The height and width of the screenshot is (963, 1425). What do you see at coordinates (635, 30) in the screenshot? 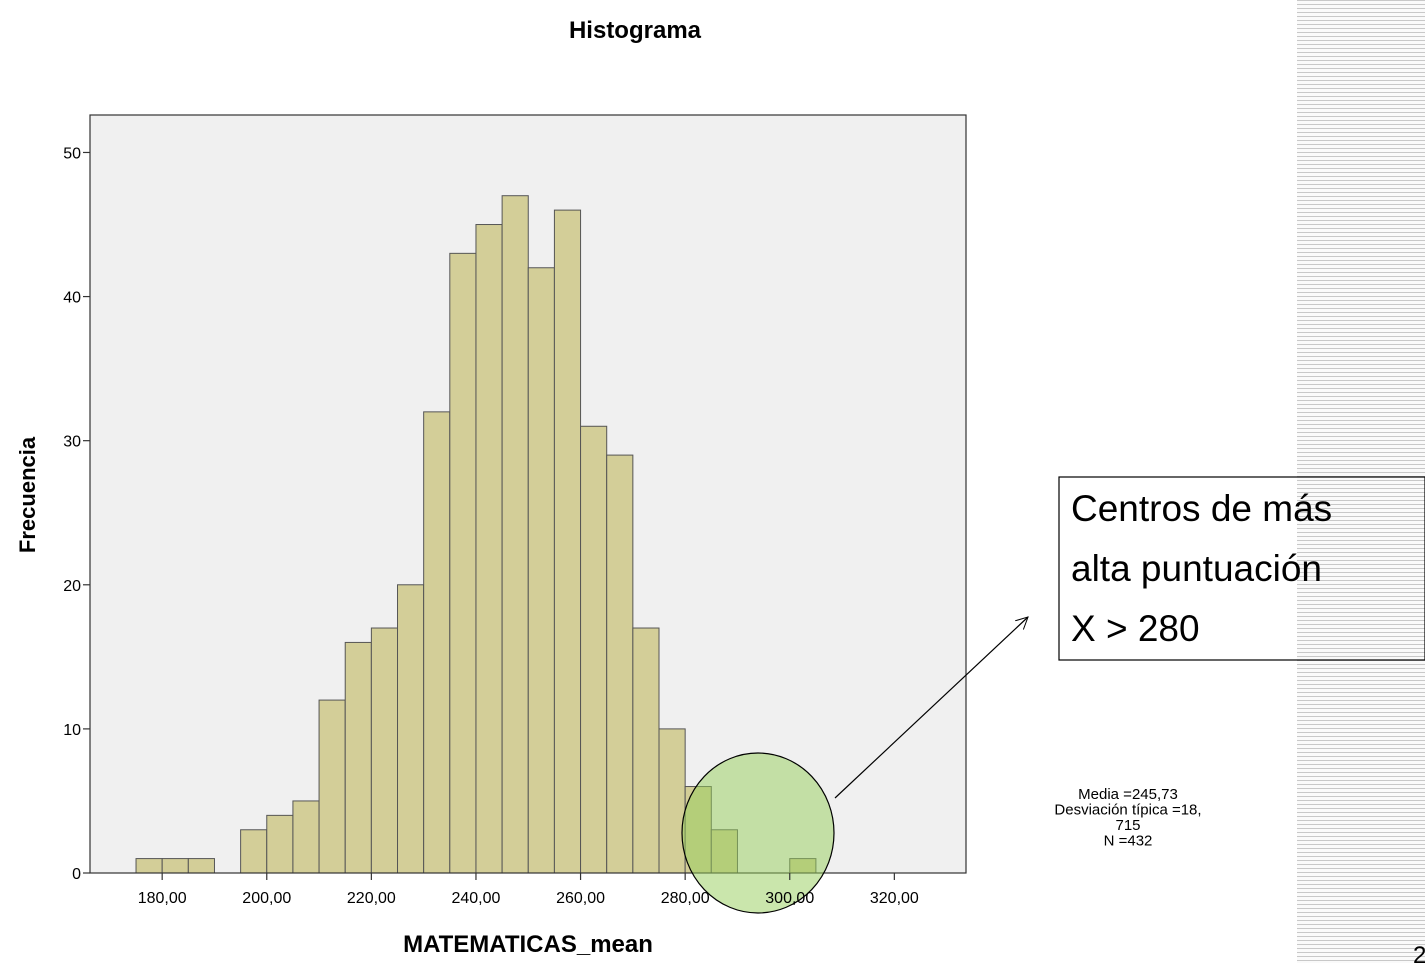
I see `chart-title: Histograma` at bounding box center [635, 30].